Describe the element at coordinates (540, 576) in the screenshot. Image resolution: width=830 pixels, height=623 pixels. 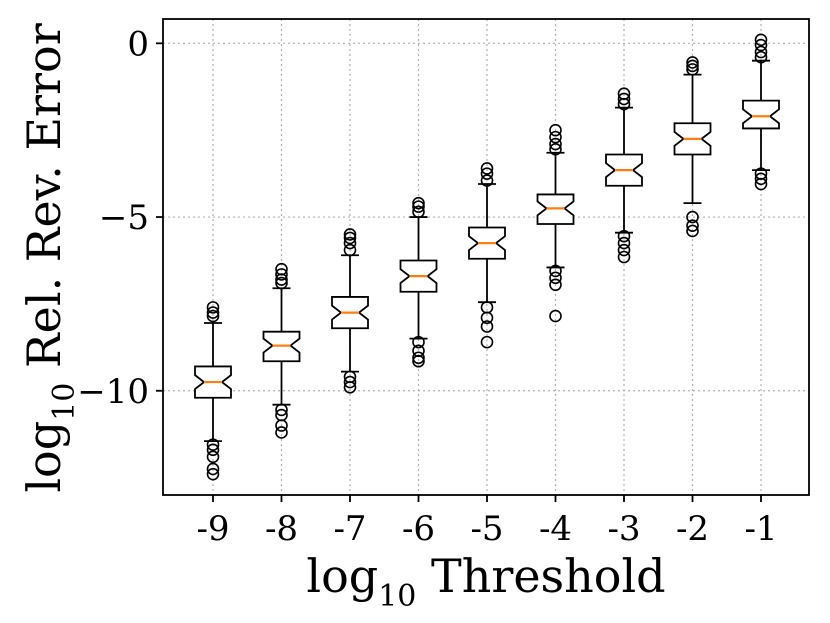
I see `x-axis-label-rest: Threshold` at that location.